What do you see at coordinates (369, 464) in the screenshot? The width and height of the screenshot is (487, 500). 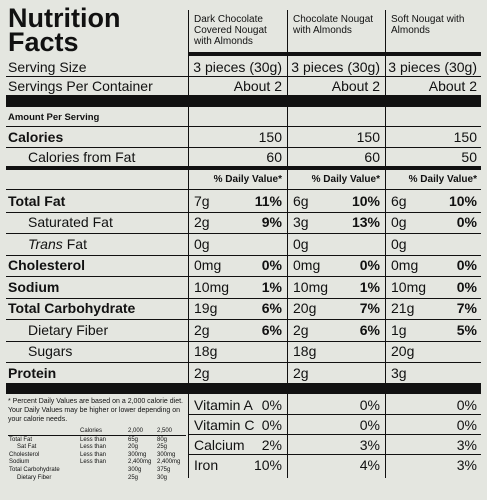 I see `vitamin-value: 4%` at bounding box center [369, 464].